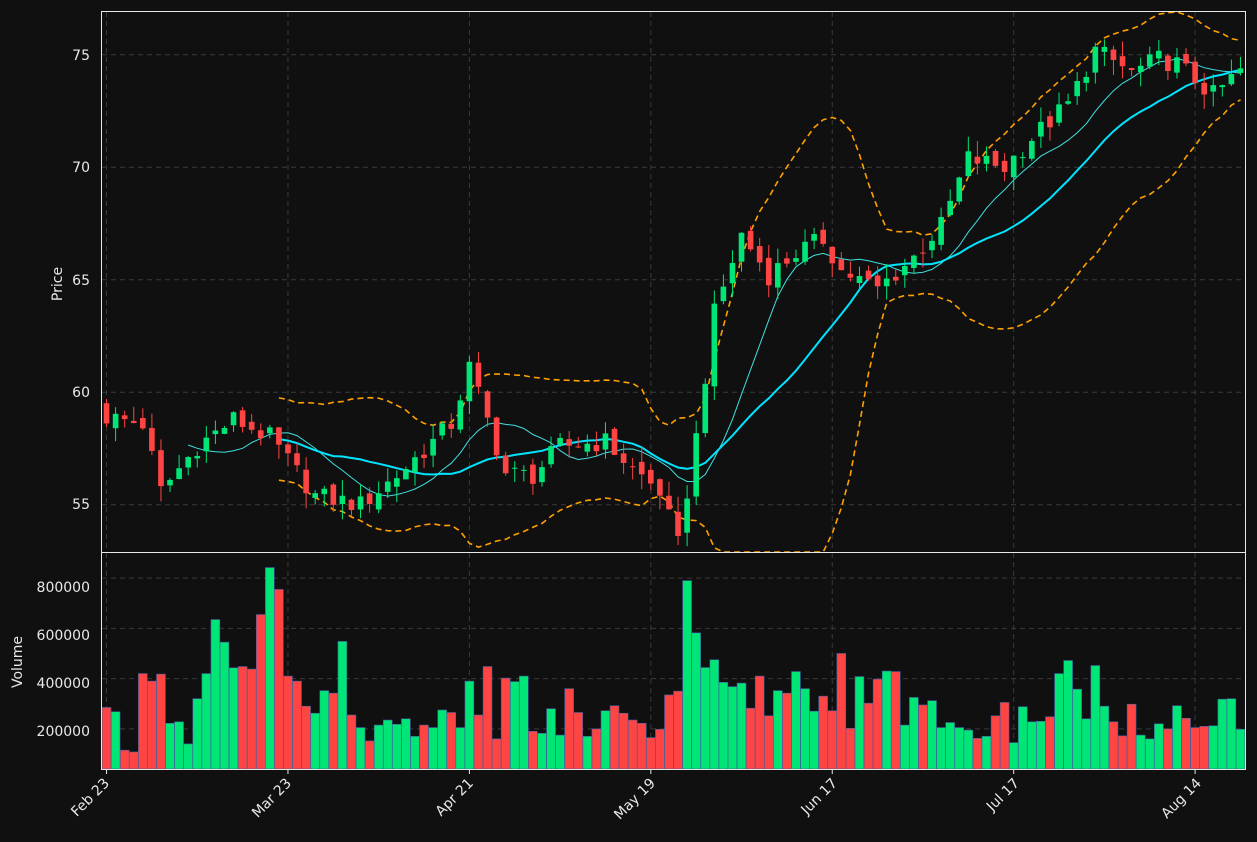 This screenshot has width=1257, height=842. I want to click on price-tick-label: 70, so click(81, 168).